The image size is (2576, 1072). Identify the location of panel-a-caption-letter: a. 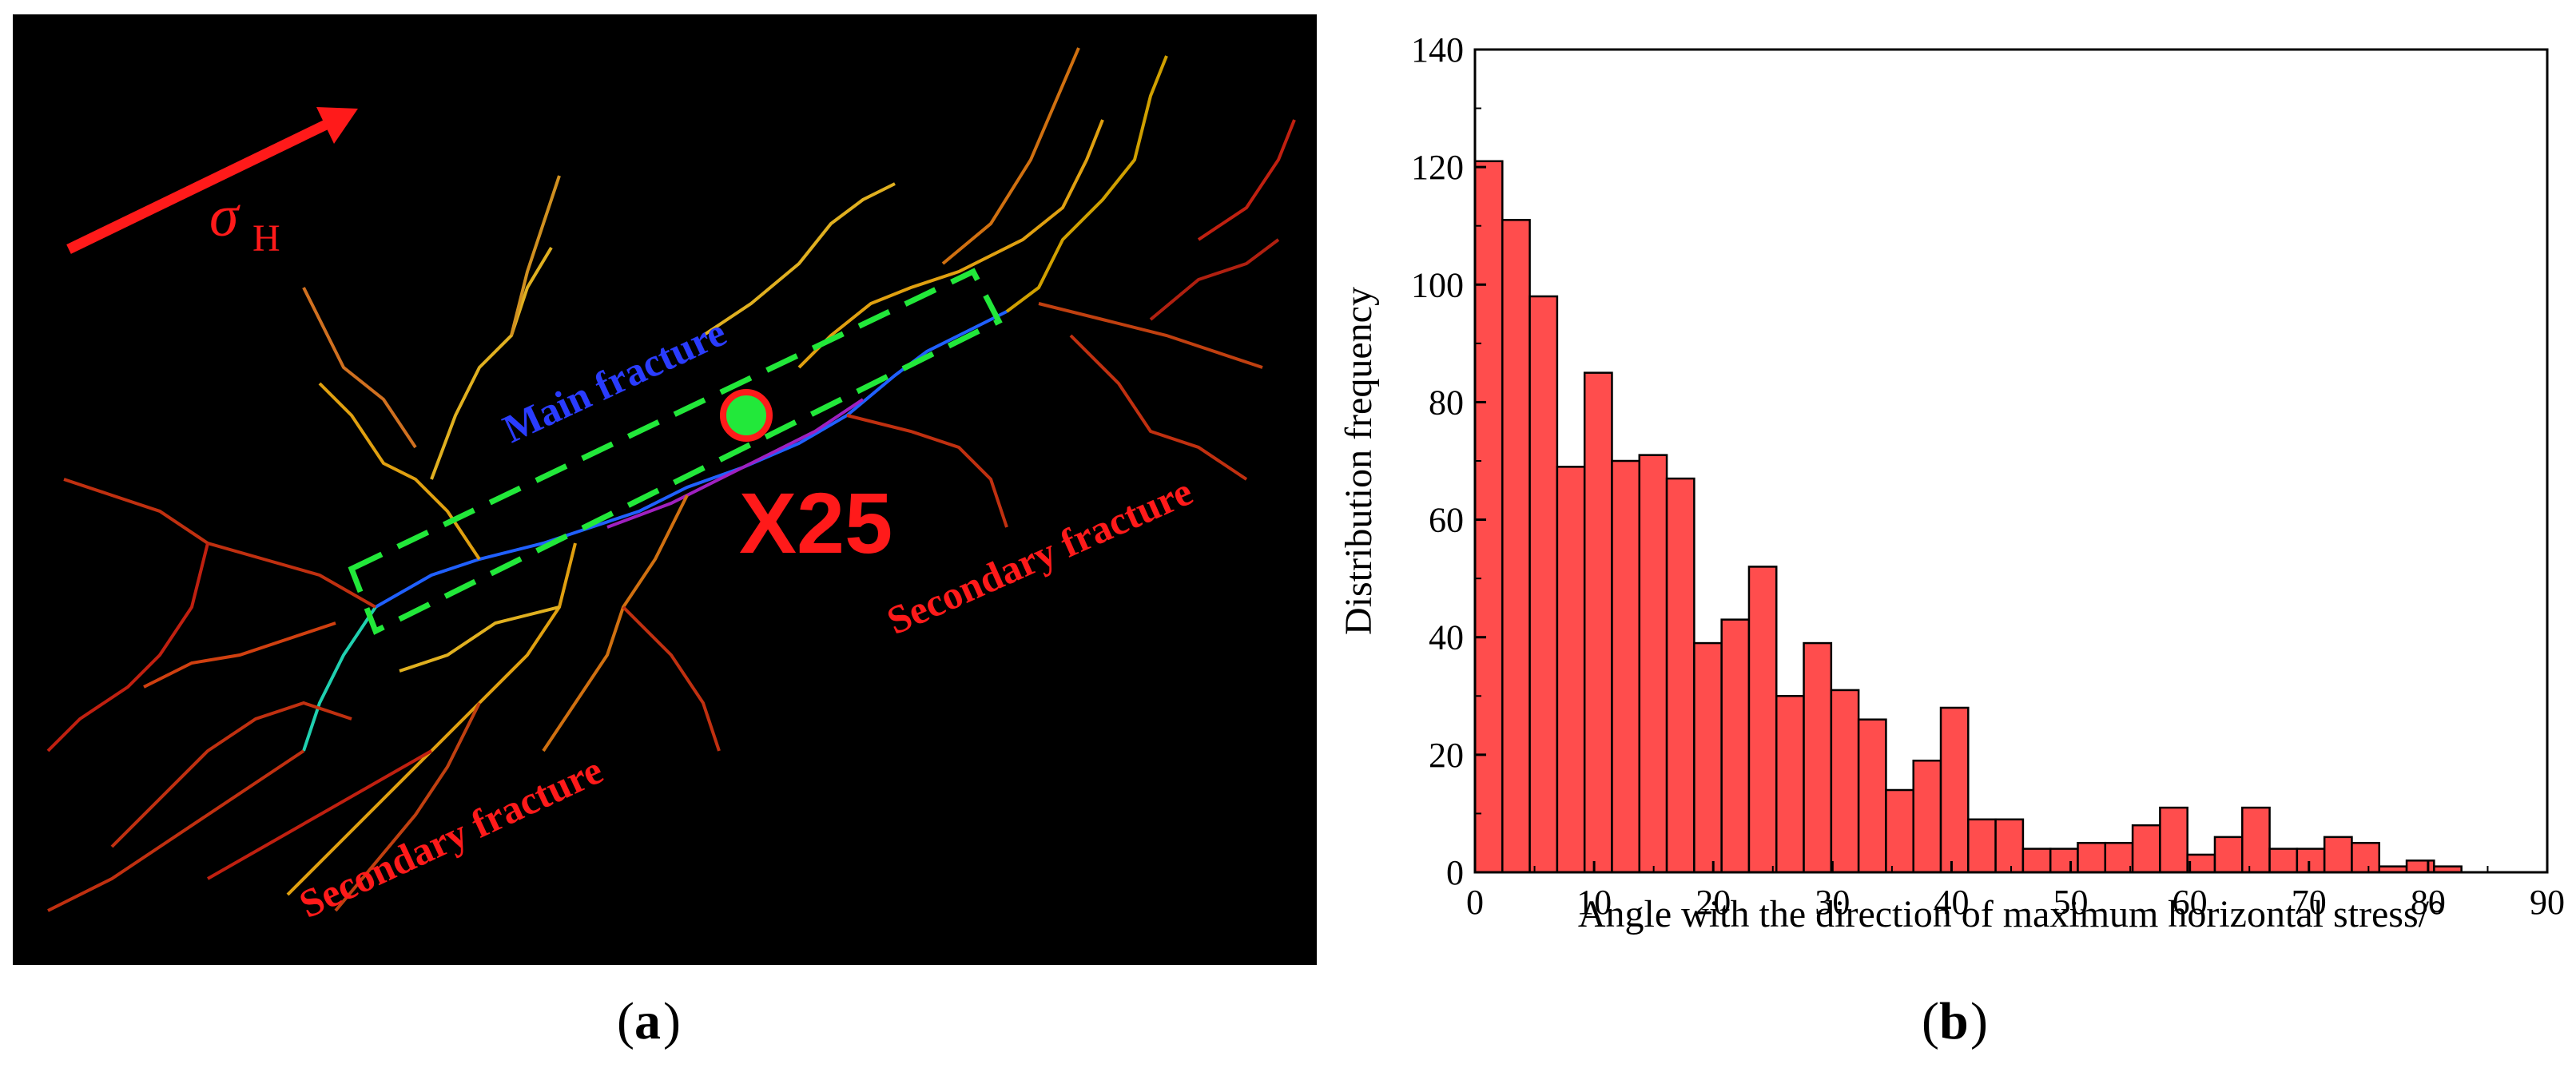
(647, 1021).